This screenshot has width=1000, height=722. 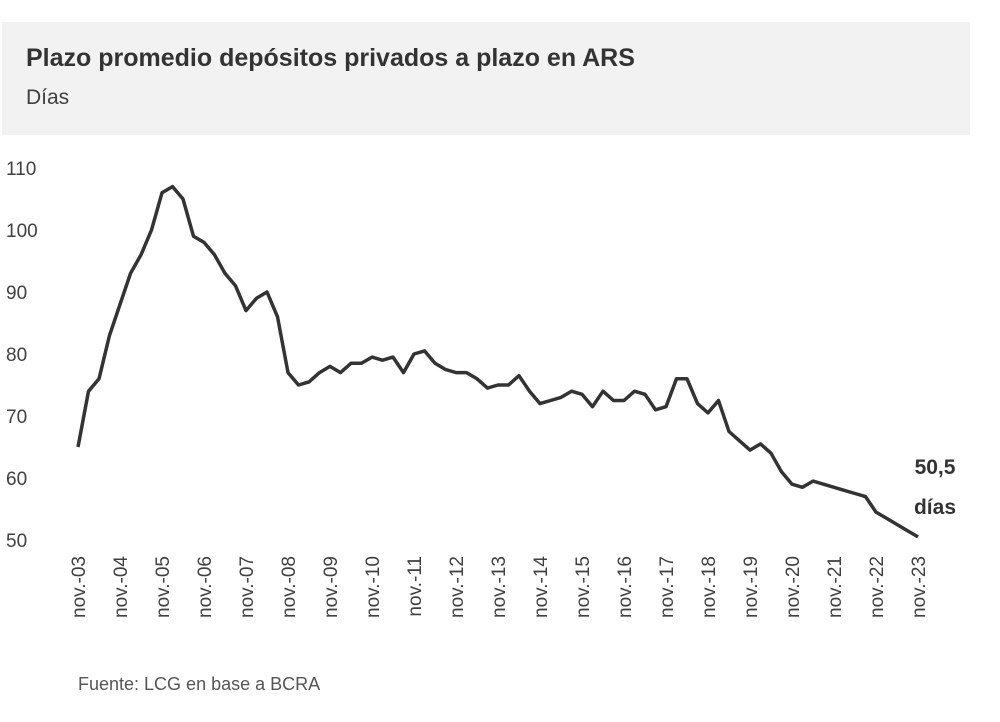 I want to click on x-tick-label: nov.-18, so click(x=709, y=587).